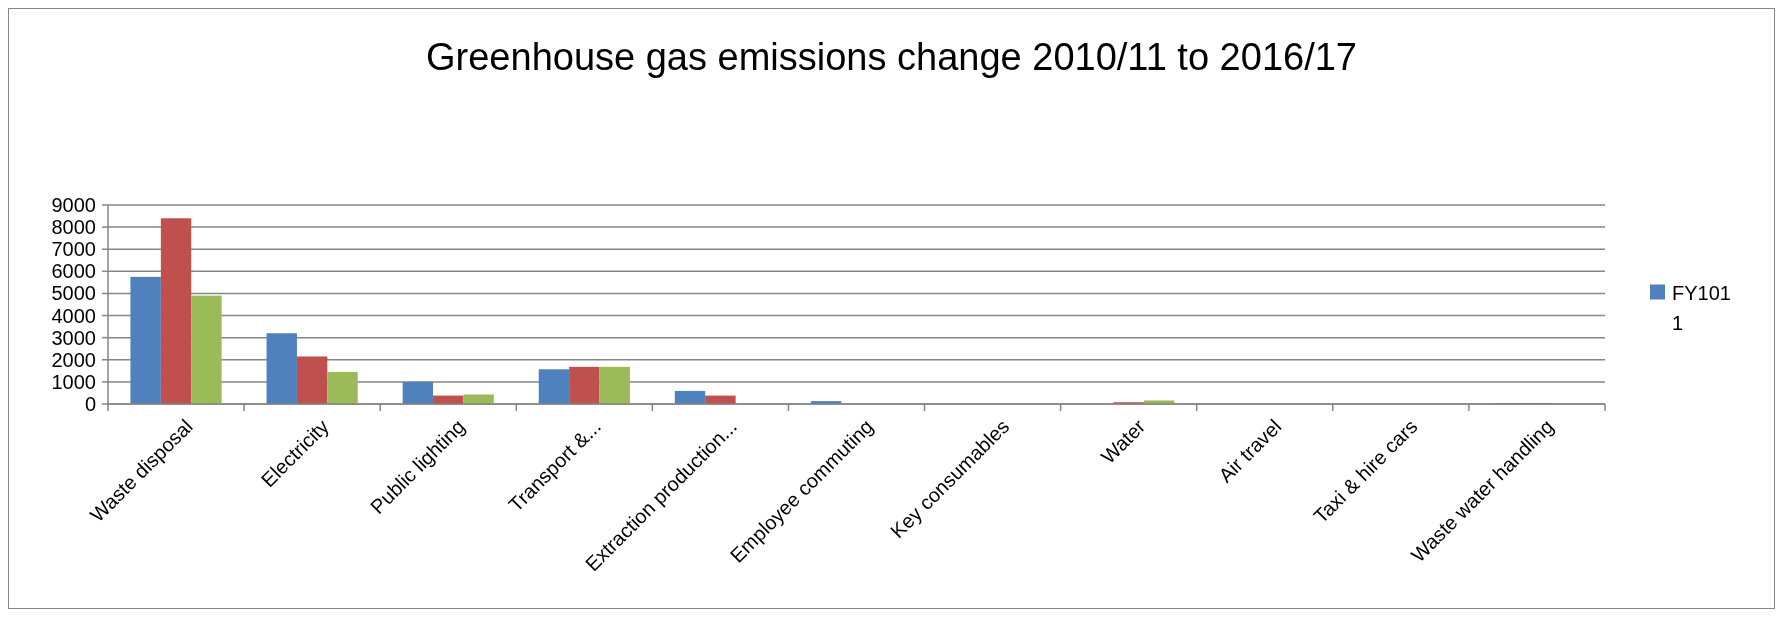 The image size is (1783, 617). I want to click on y-tick-label: 7000, so click(73, 249).